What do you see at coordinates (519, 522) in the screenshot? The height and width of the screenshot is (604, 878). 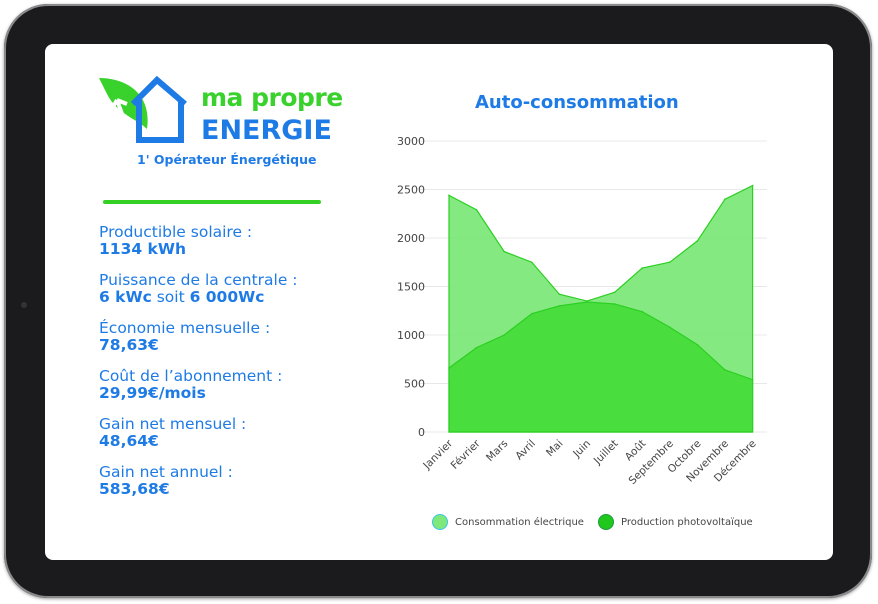 I see `legend-label: Consommation électrique` at bounding box center [519, 522].